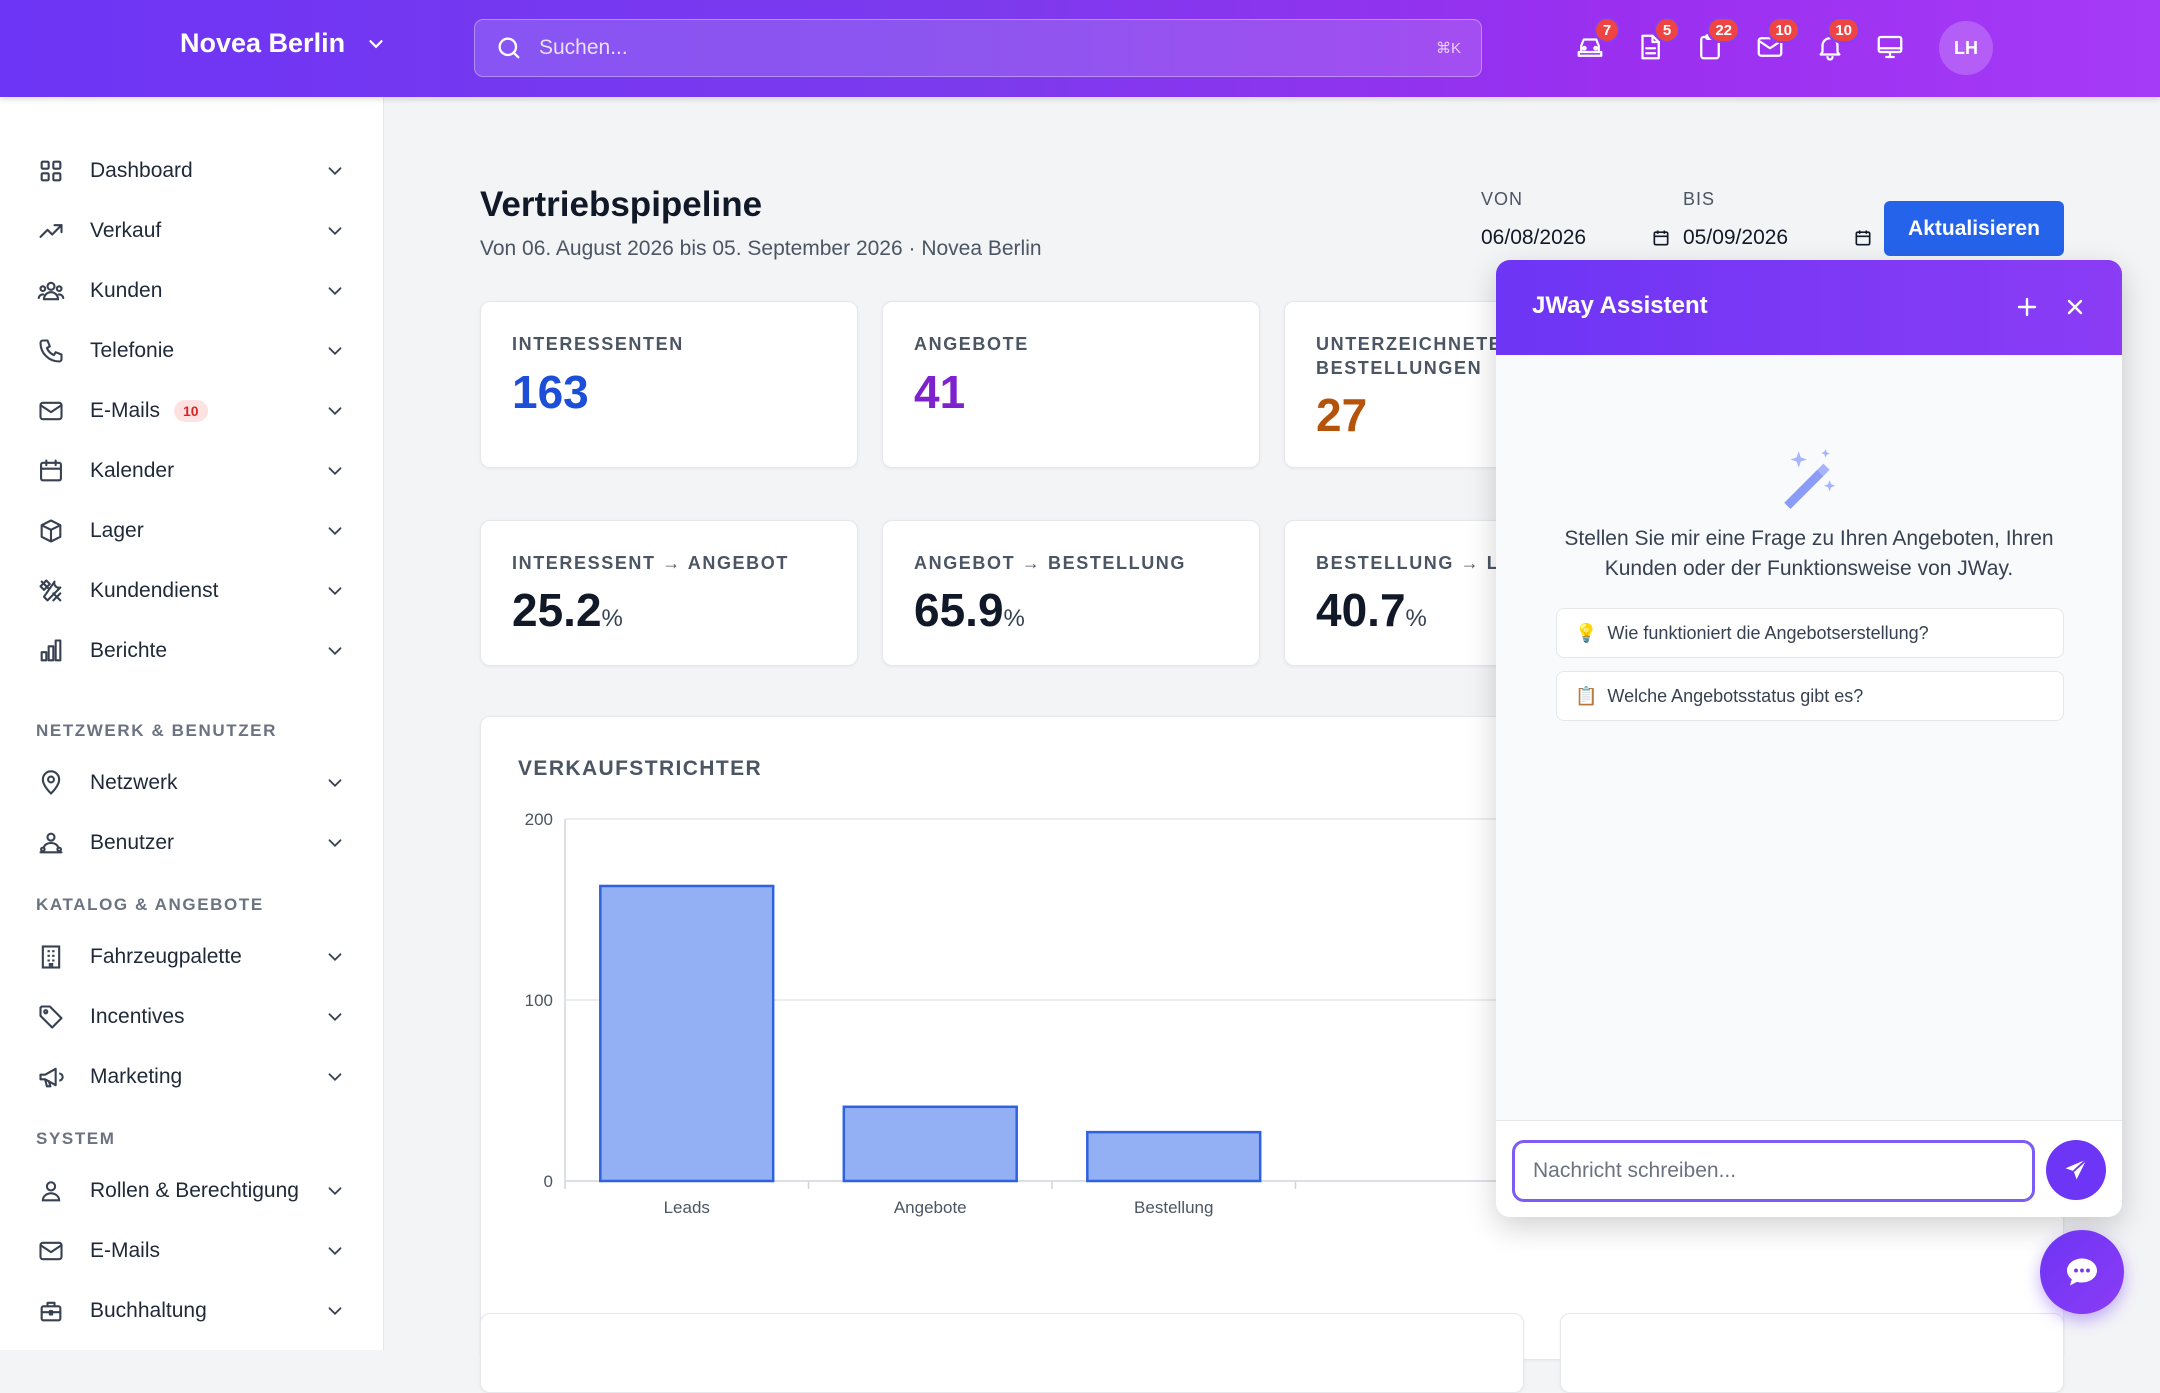 This screenshot has width=2160, height=1393. I want to click on tools-icon, so click(51, 591).